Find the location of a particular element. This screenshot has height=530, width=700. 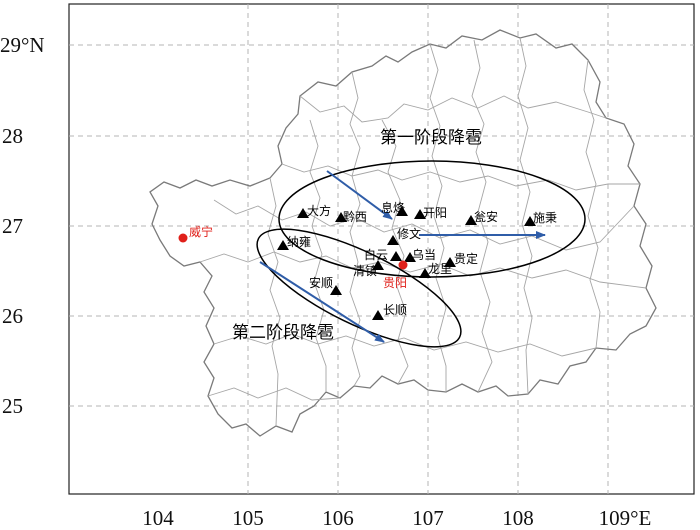

station-label-xifeng: 息烽 is located at coordinates (393, 207).